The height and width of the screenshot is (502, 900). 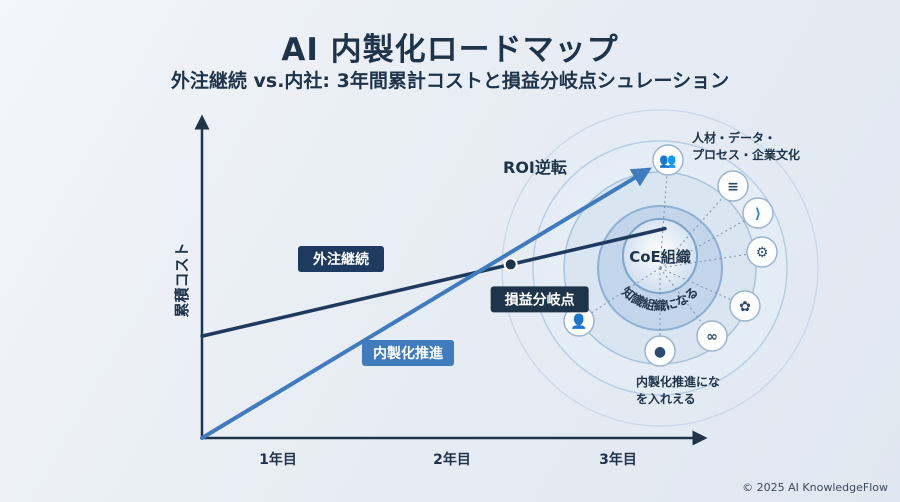 I want to click on database-icon: ≡, so click(x=733, y=186).